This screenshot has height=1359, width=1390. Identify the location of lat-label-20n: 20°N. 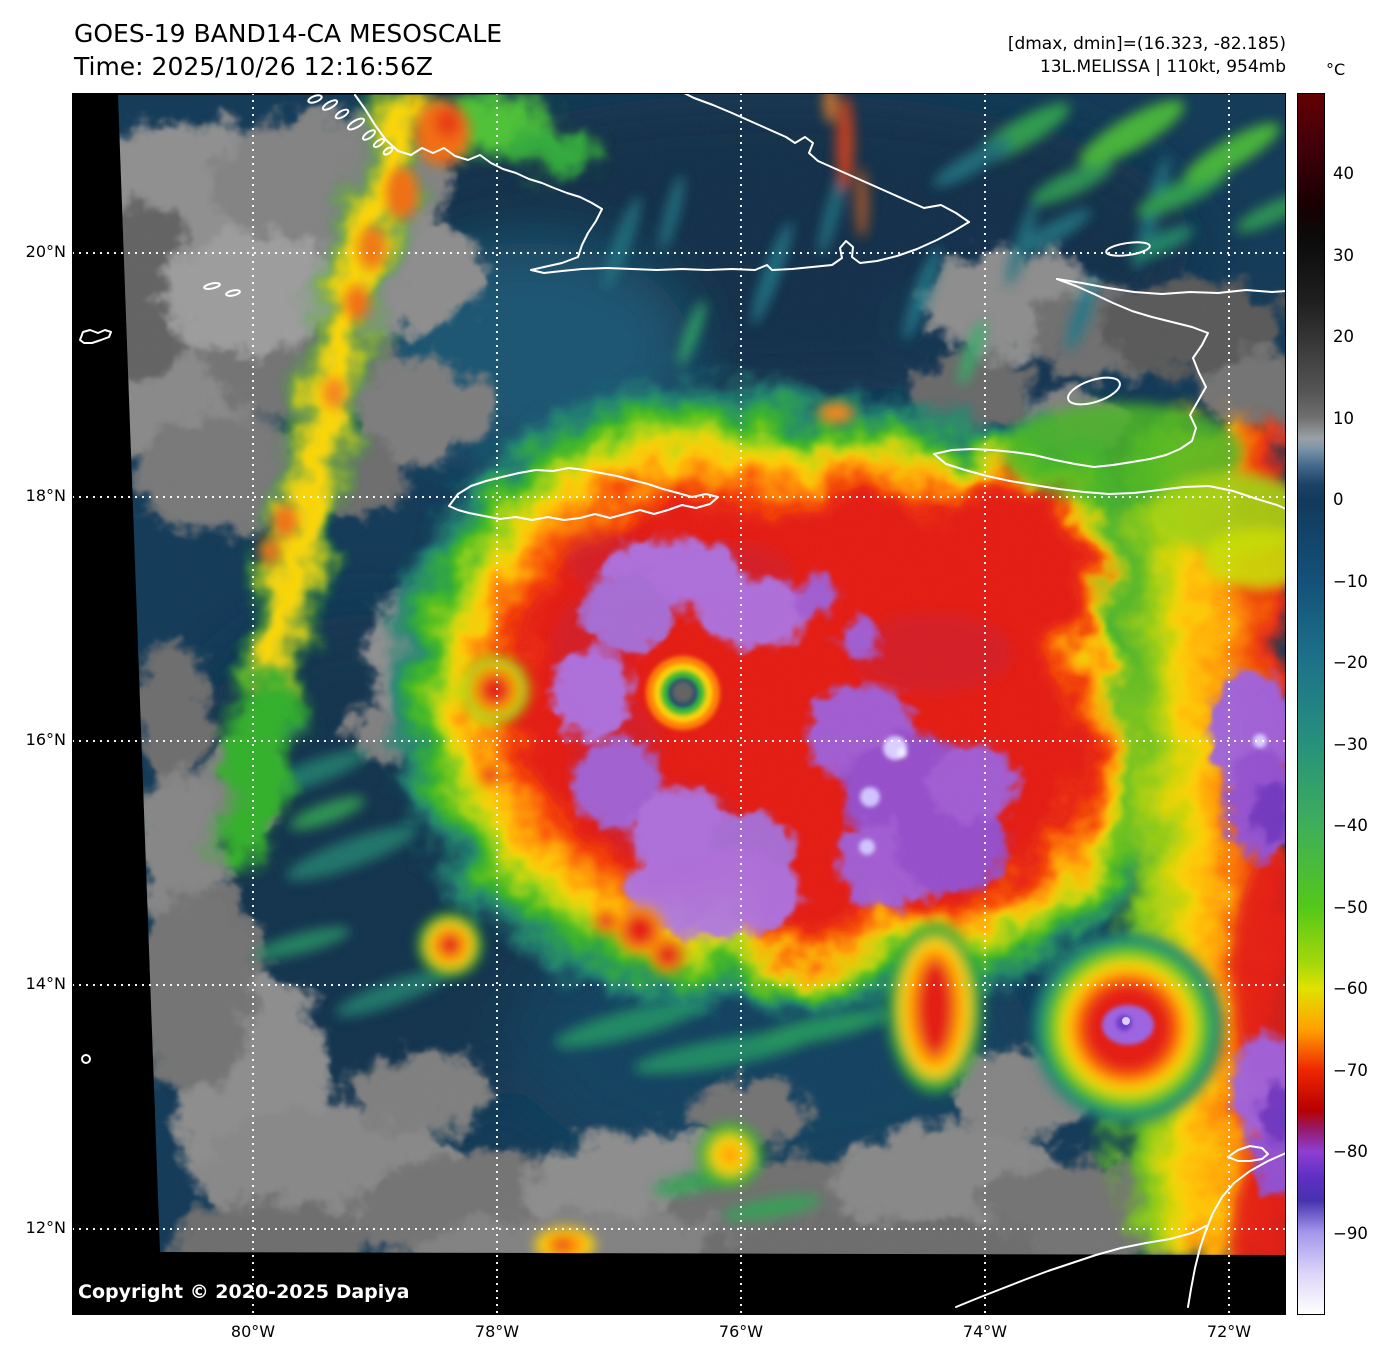
(45, 251).